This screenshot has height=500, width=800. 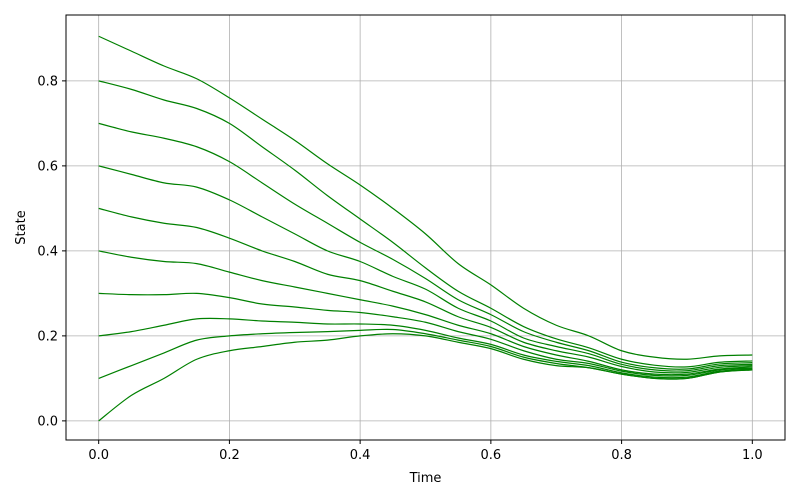 What do you see at coordinates (491, 455) in the screenshot?
I see `x-tick-label: 0.6` at bounding box center [491, 455].